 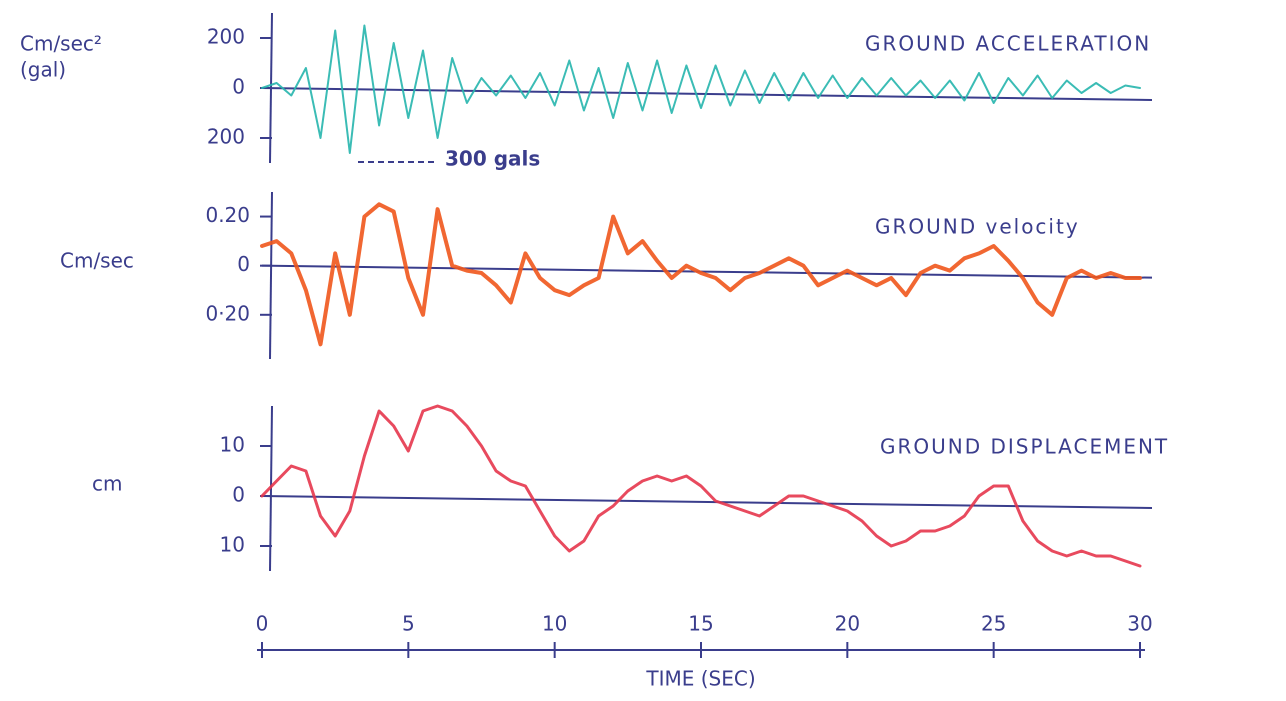 I want to click on x-tick-label: 0, so click(x=262, y=624).